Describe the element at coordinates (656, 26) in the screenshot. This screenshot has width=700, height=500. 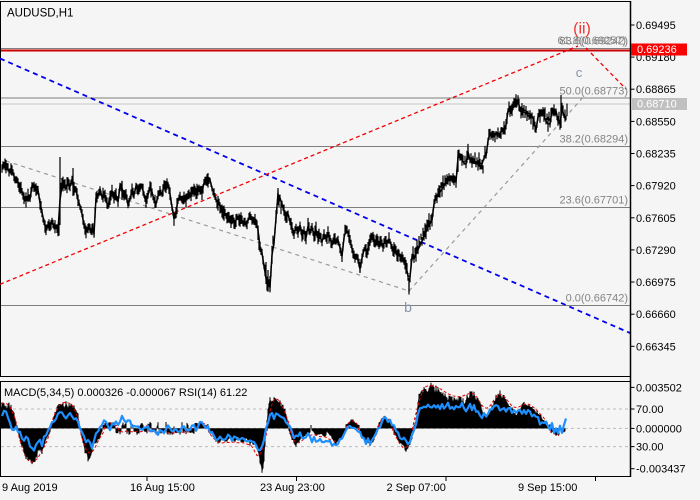
I see `svg-text: 0.69495` at that location.